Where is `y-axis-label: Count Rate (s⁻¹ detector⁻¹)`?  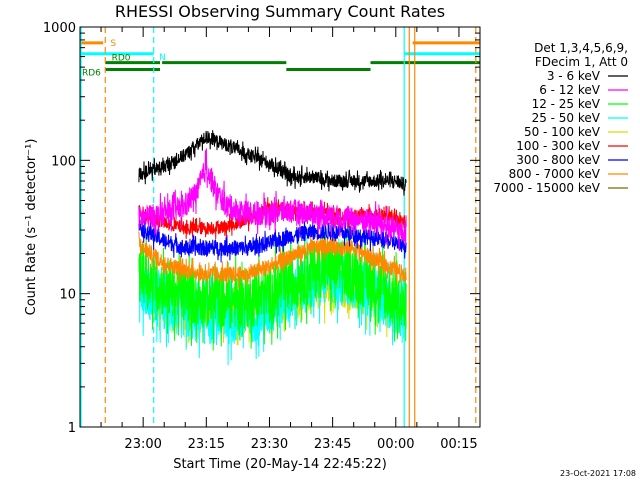 y-axis-label: Count Rate (s⁻¹ detector⁻¹) is located at coordinates (31, 227).